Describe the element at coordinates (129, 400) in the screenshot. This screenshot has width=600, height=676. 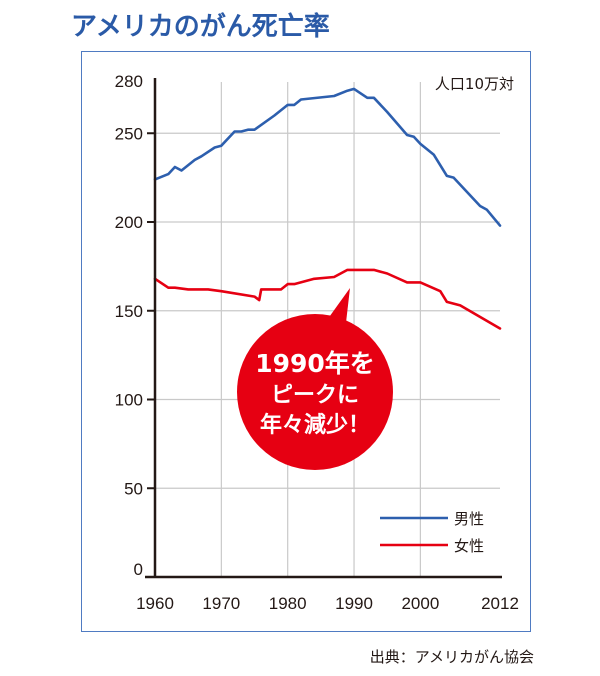
I see `y-tick-label: 100` at that location.